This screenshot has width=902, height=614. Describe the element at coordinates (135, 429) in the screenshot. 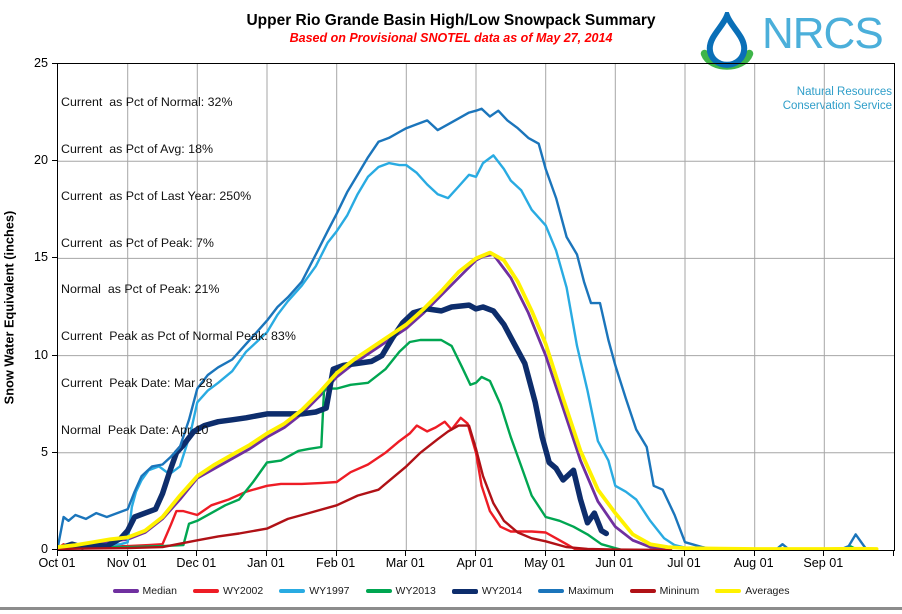

I see `stat-line: Normal Peak Date: Apr 10` at that location.